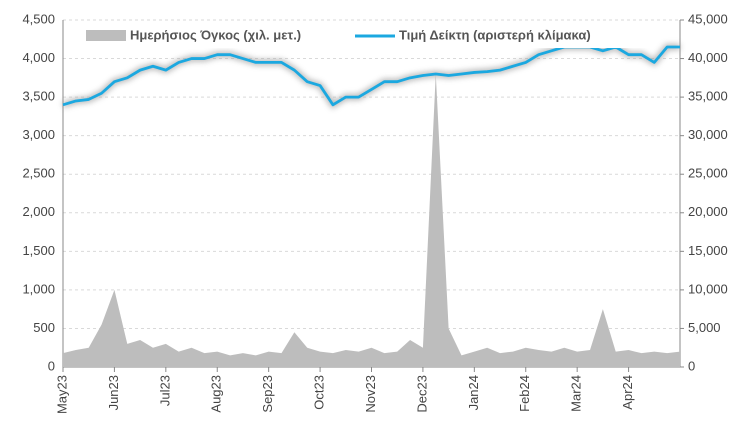 This screenshot has height=425, width=742. I want to click on y-tick-label: 500, so click(44, 327).